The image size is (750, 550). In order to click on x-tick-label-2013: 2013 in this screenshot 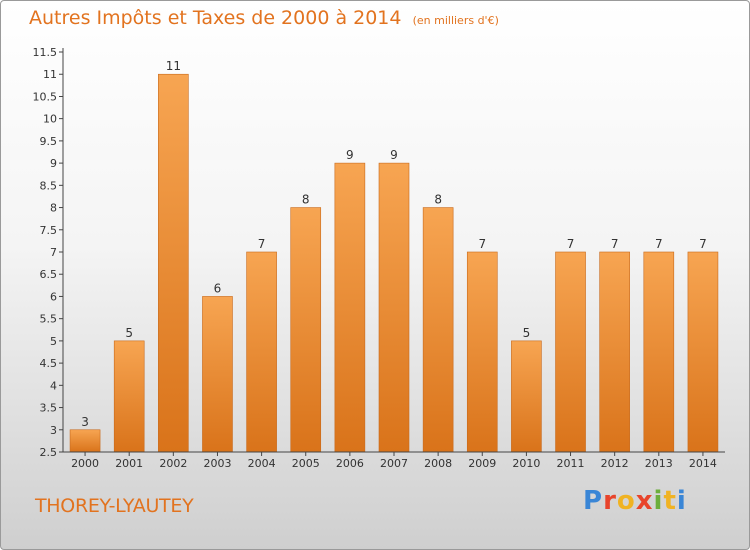, I will do `click(659, 463)`.